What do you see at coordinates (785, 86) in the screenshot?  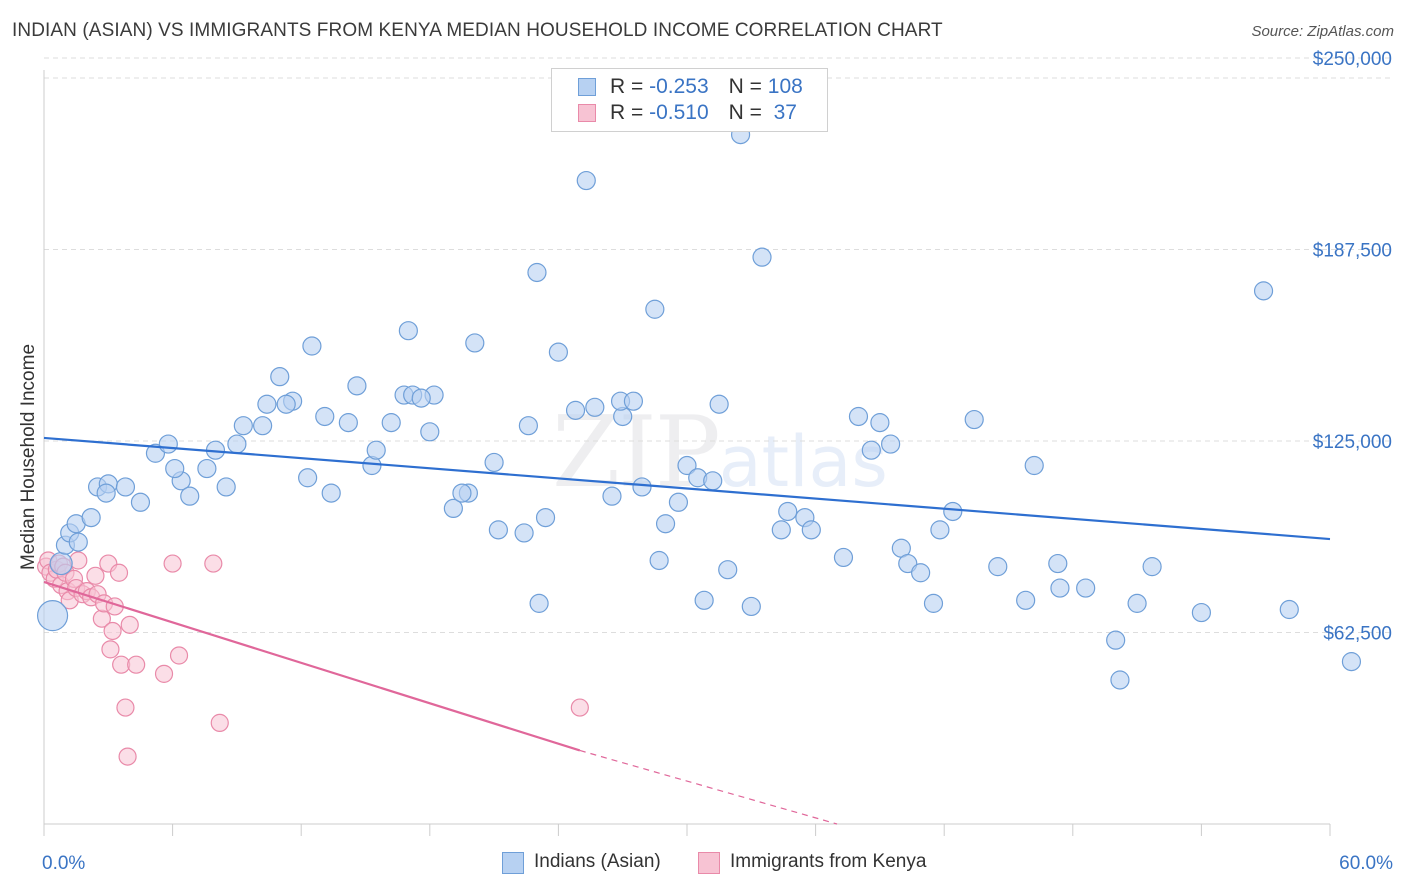 I see `n-value: 108` at bounding box center [785, 86].